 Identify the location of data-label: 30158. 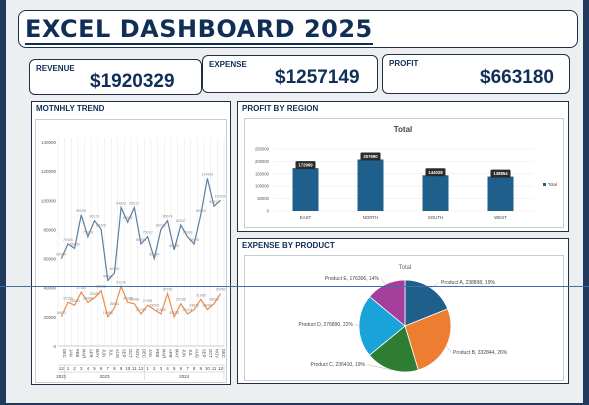
(68, 298).